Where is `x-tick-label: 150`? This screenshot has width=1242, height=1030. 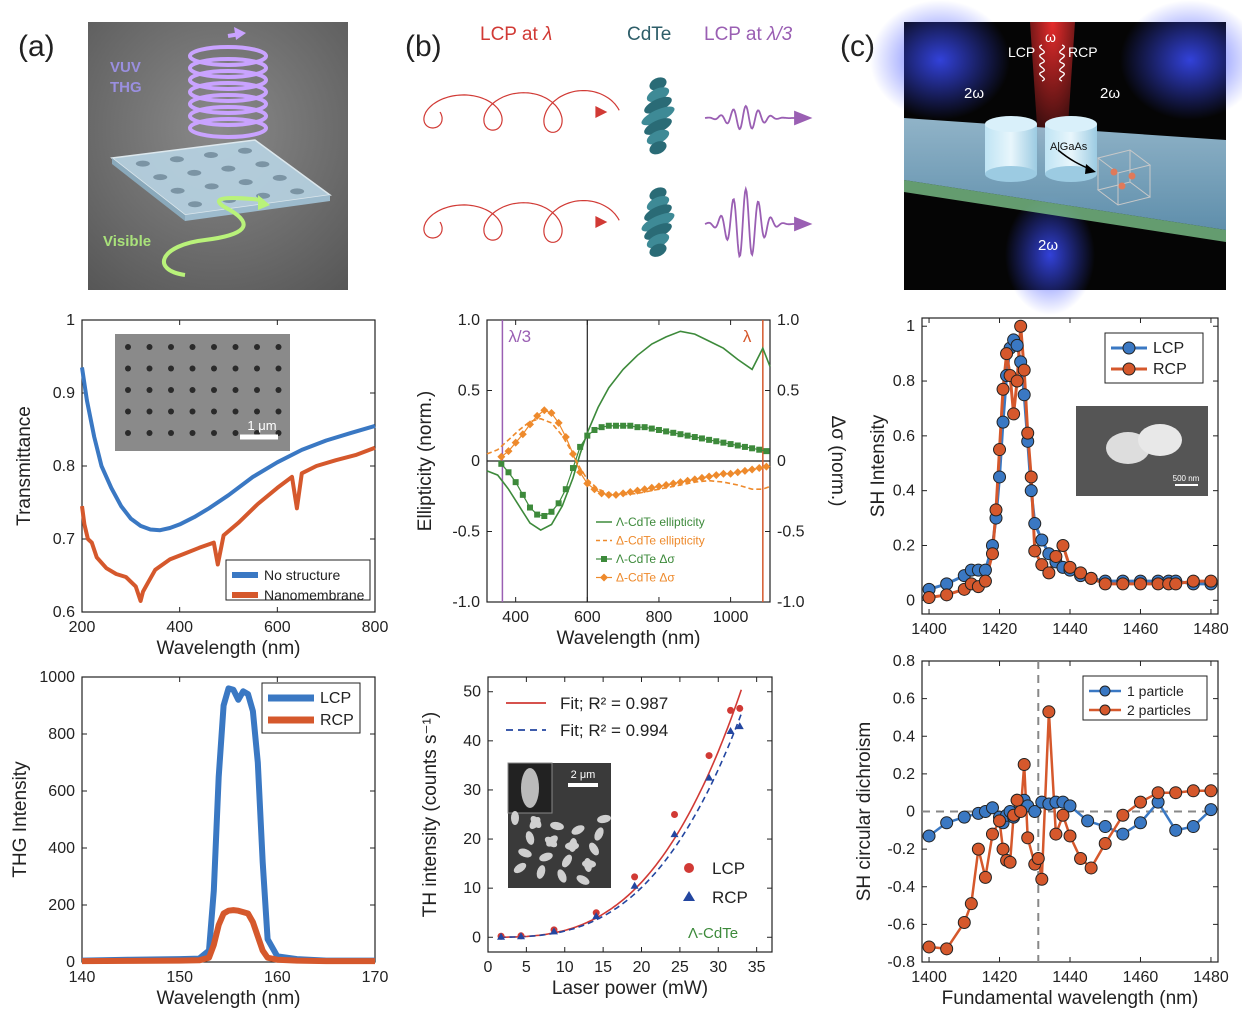
x-tick-label: 150 is located at coordinates (179, 977).